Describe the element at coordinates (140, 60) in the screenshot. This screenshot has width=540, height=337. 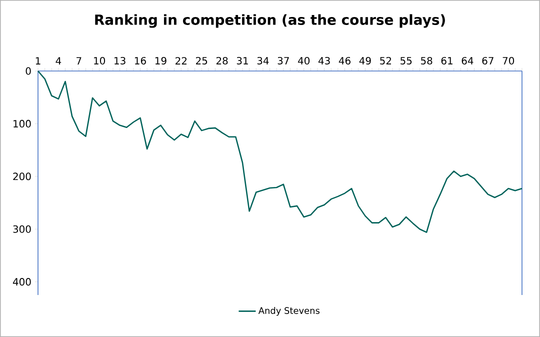
I see `x-tick-label: 16` at that location.